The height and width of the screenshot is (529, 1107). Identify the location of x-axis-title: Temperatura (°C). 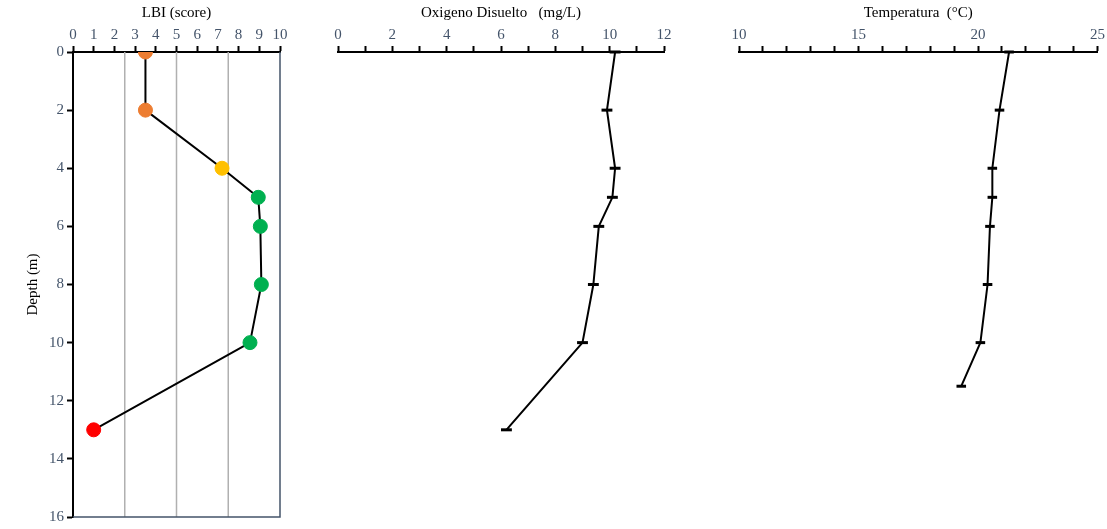
(918, 12).